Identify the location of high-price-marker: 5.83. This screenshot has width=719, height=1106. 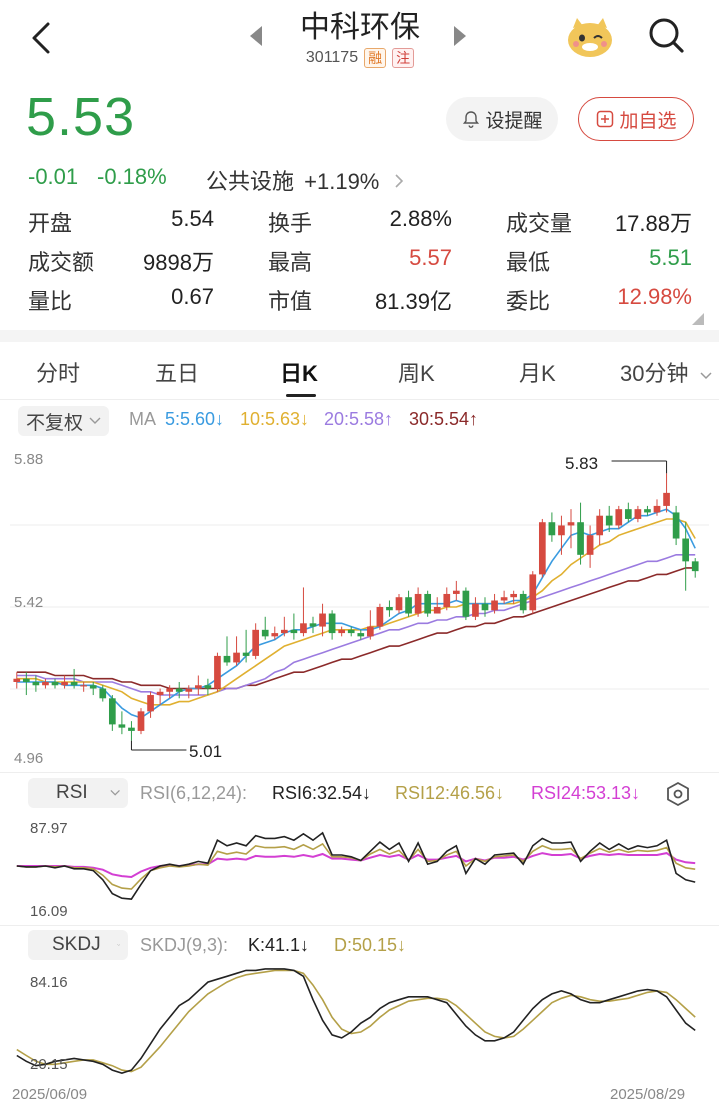
(582, 463).